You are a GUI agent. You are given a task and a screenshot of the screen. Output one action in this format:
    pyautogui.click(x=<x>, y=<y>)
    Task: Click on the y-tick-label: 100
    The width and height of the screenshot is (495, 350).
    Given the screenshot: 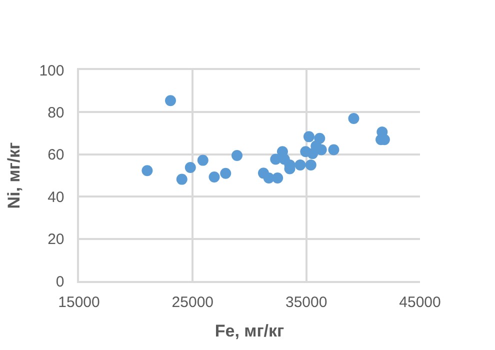 What is the action you would take?
    pyautogui.click(x=51, y=71)
    